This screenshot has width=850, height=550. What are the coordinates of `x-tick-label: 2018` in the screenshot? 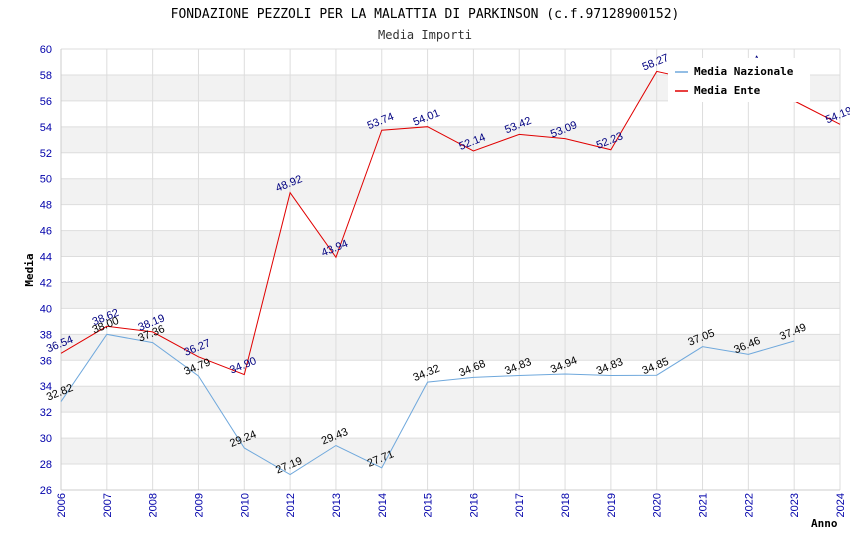 It's located at (566, 505).